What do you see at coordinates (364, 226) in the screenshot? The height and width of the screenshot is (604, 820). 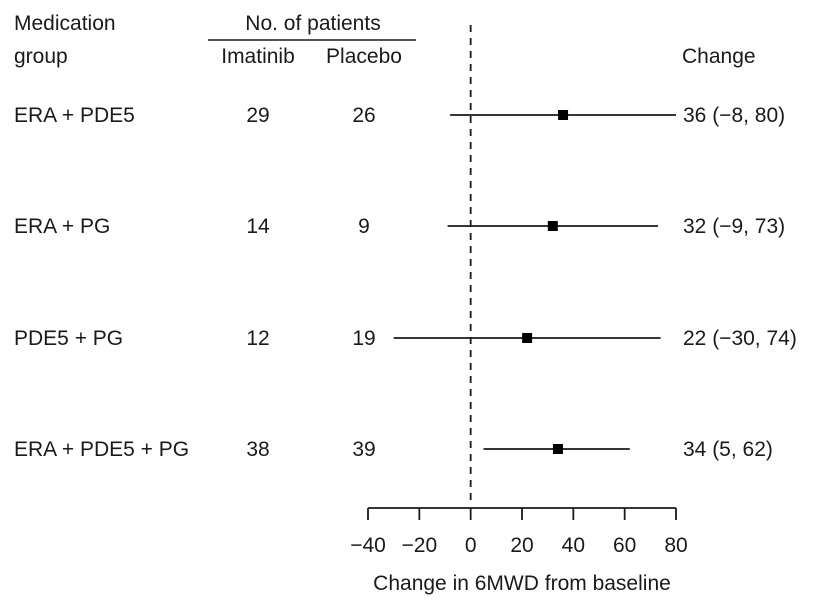 I see `row-placebo-count: 9` at bounding box center [364, 226].